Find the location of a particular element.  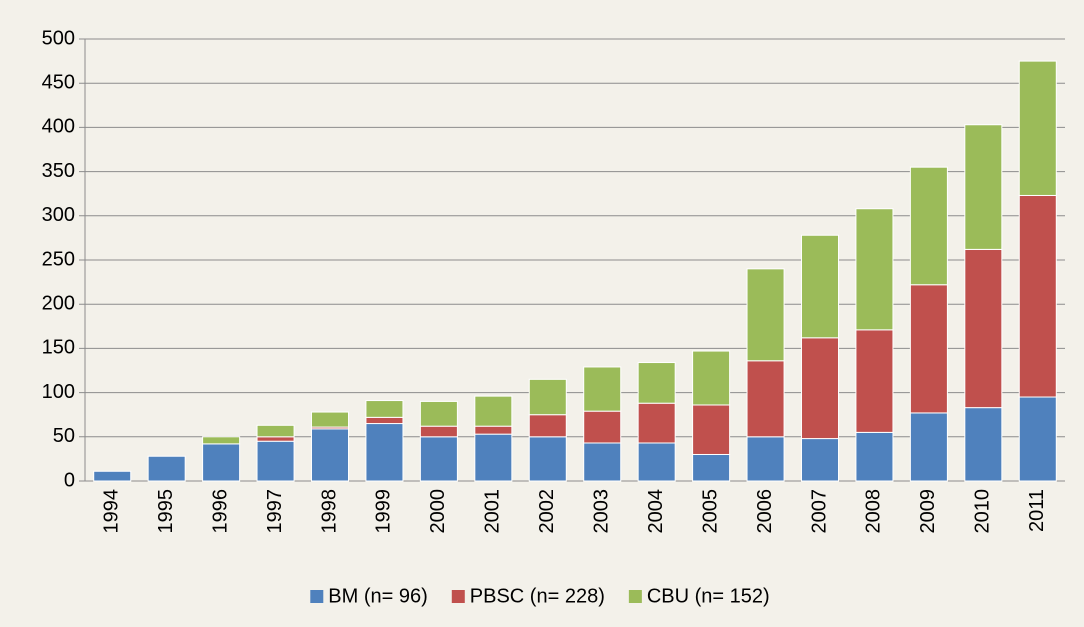

x-tick-label: 2002 is located at coordinates (547, 511).